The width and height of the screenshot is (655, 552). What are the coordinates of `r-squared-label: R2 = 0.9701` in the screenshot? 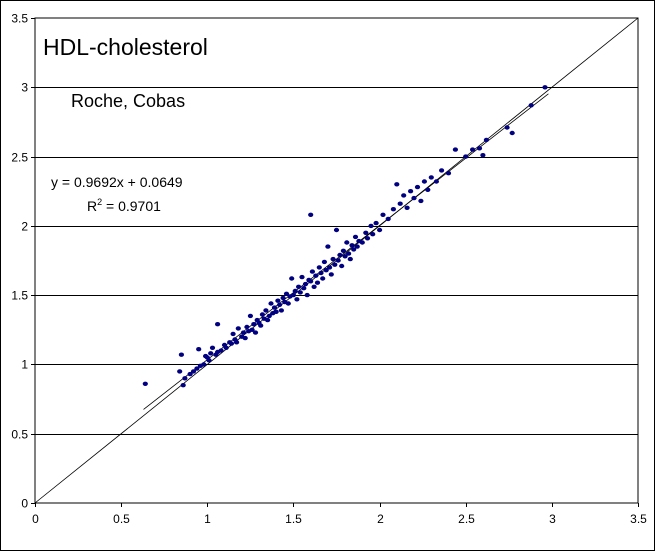 It's located at (124, 205).